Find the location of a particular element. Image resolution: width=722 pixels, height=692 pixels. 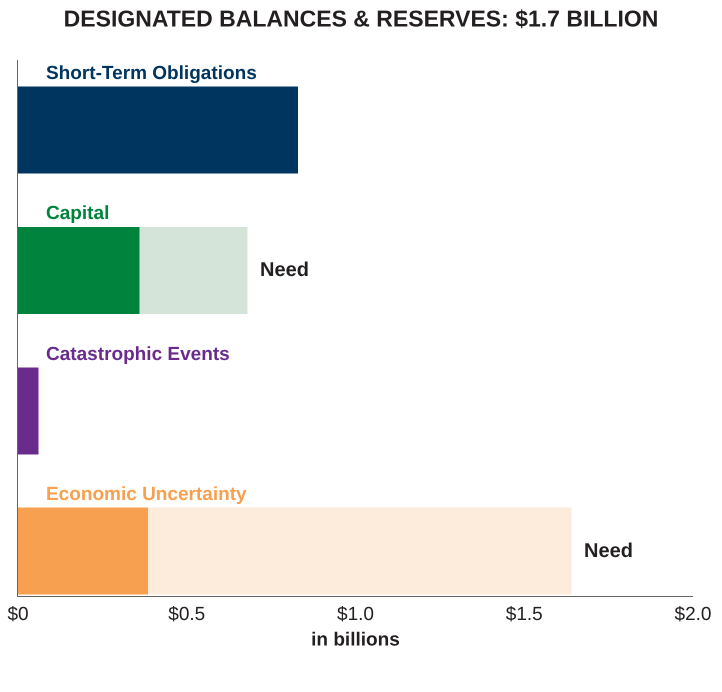

x-tick-label: $1.5 is located at coordinates (524, 614).